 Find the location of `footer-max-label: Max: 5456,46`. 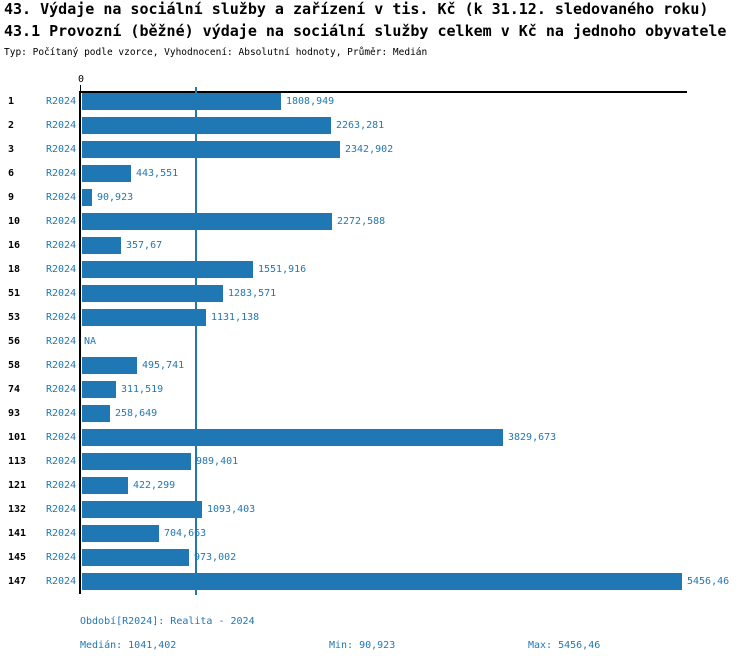

footer-max-label: Max: 5456,46 is located at coordinates (564, 645).